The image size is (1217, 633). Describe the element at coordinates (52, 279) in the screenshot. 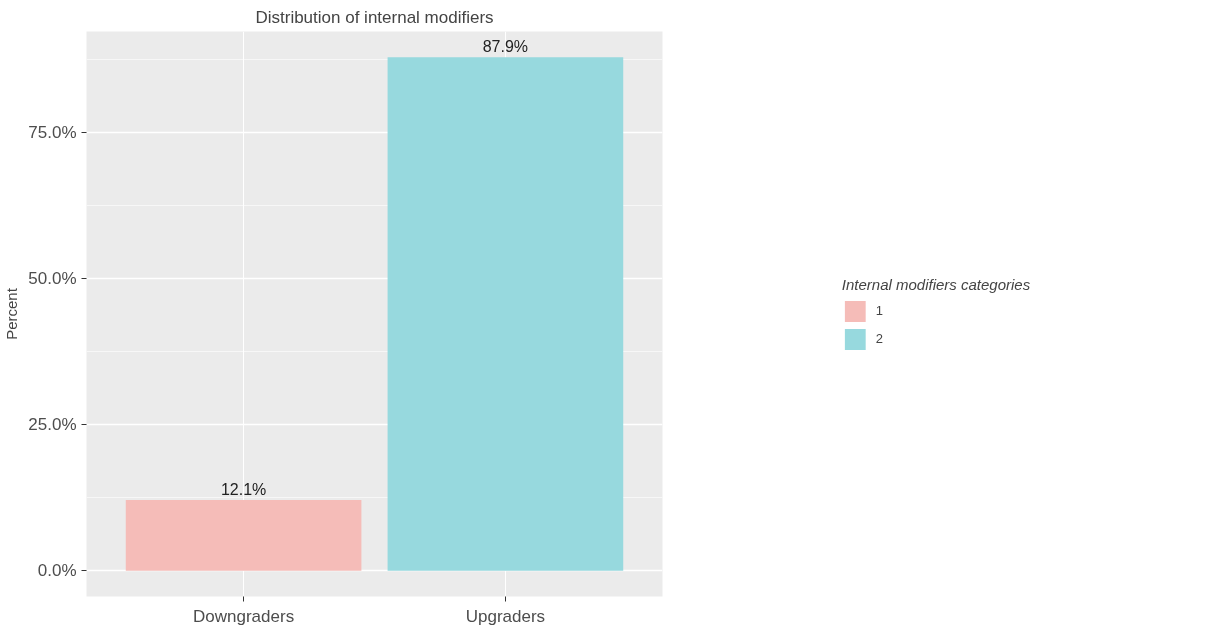

I see `y-tick-label: 50.0%` at that location.